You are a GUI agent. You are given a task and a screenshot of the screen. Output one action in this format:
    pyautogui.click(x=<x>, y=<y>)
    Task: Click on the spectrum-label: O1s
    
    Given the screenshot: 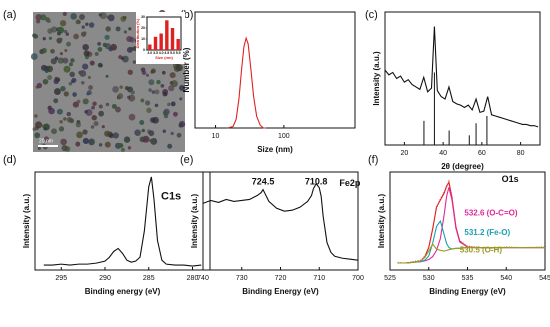 What is the action you would take?
    pyautogui.click(x=510, y=179)
    